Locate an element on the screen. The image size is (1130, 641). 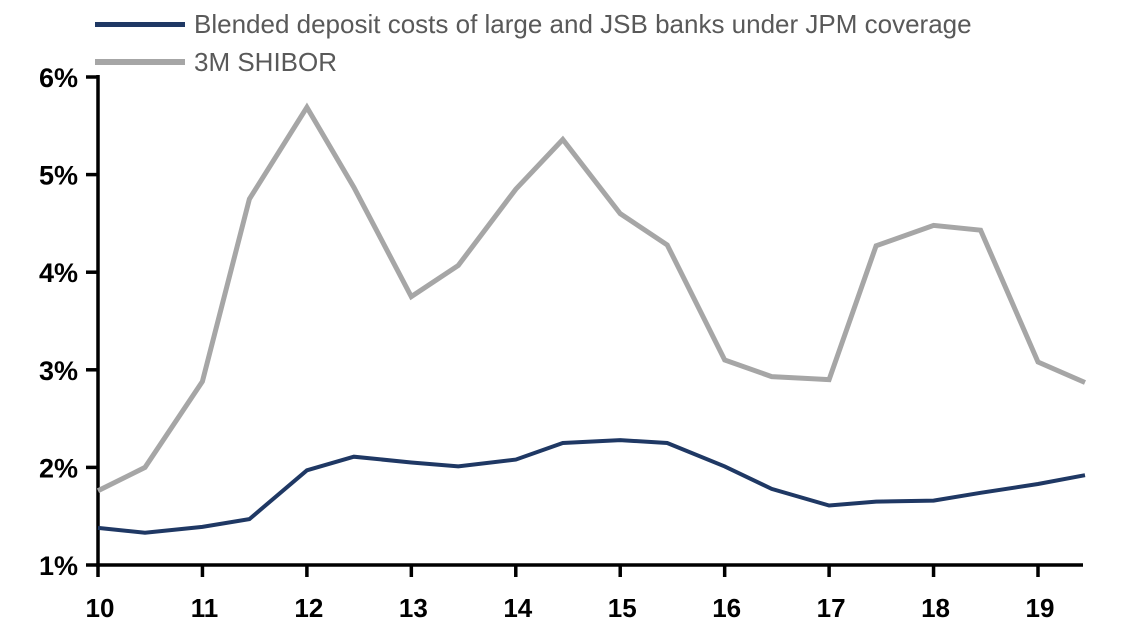
y-axis-tick-label: 1% is located at coordinates (58, 566).